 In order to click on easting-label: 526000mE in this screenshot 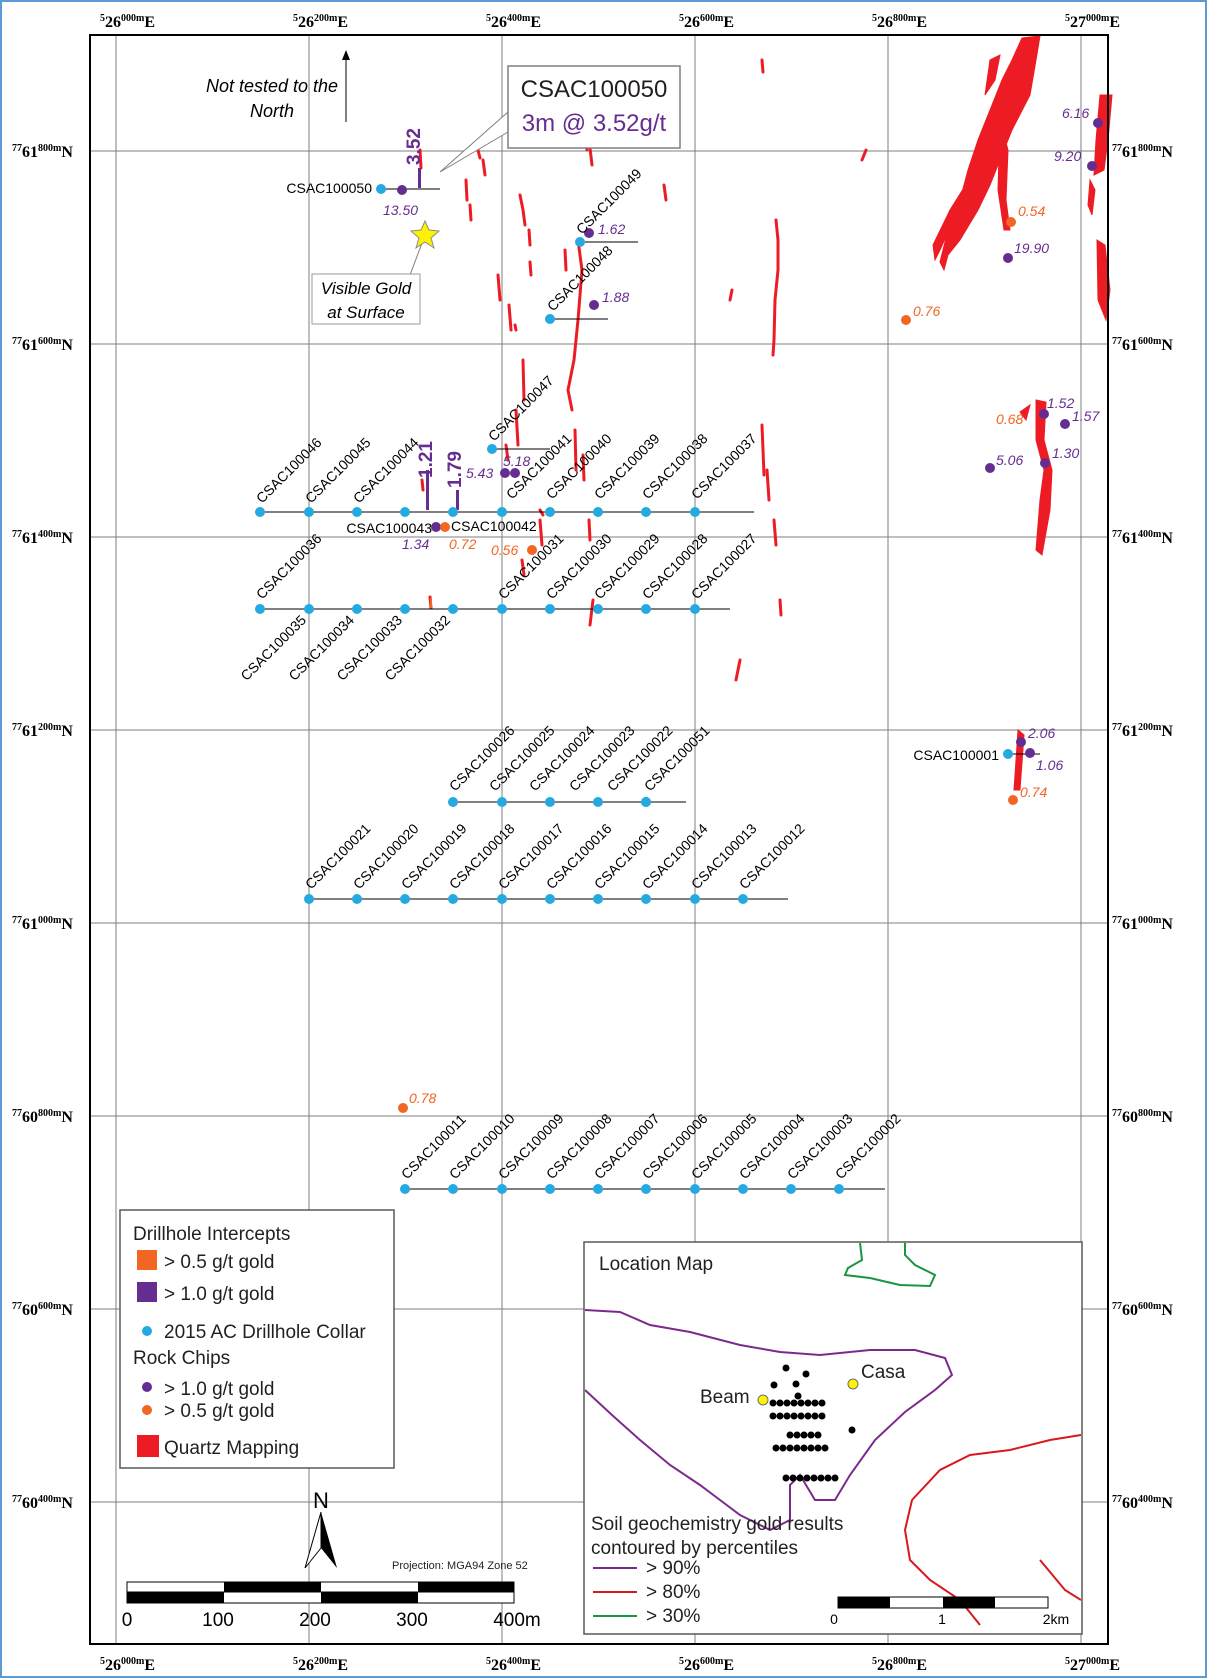, I will do `click(127, 22)`.